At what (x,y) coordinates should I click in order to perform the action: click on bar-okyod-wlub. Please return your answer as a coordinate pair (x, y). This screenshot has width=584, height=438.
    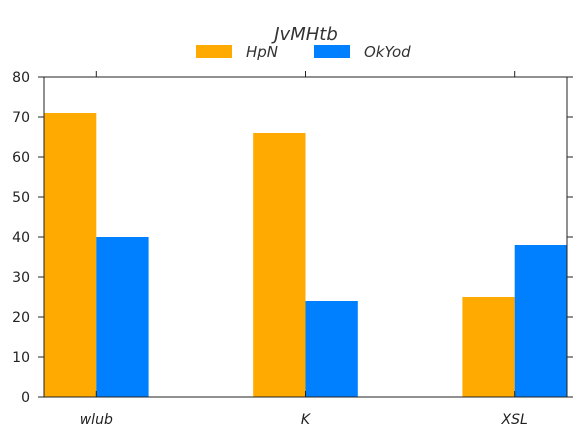
    Looking at the image, I should click on (122, 317).